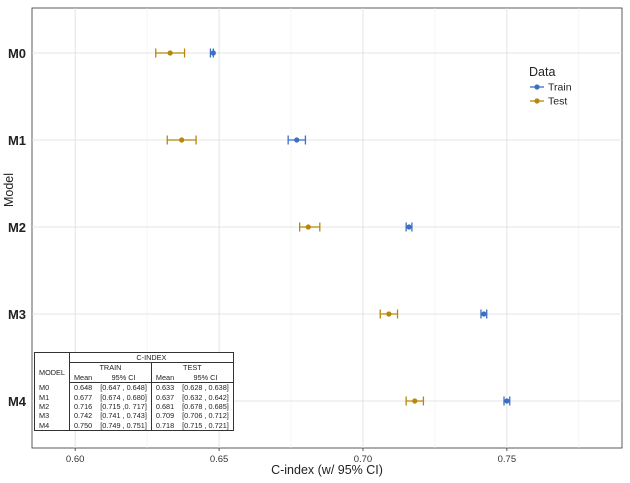  I want to click on row-train-ci: [0.647 , 0.648], so click(124, 387).